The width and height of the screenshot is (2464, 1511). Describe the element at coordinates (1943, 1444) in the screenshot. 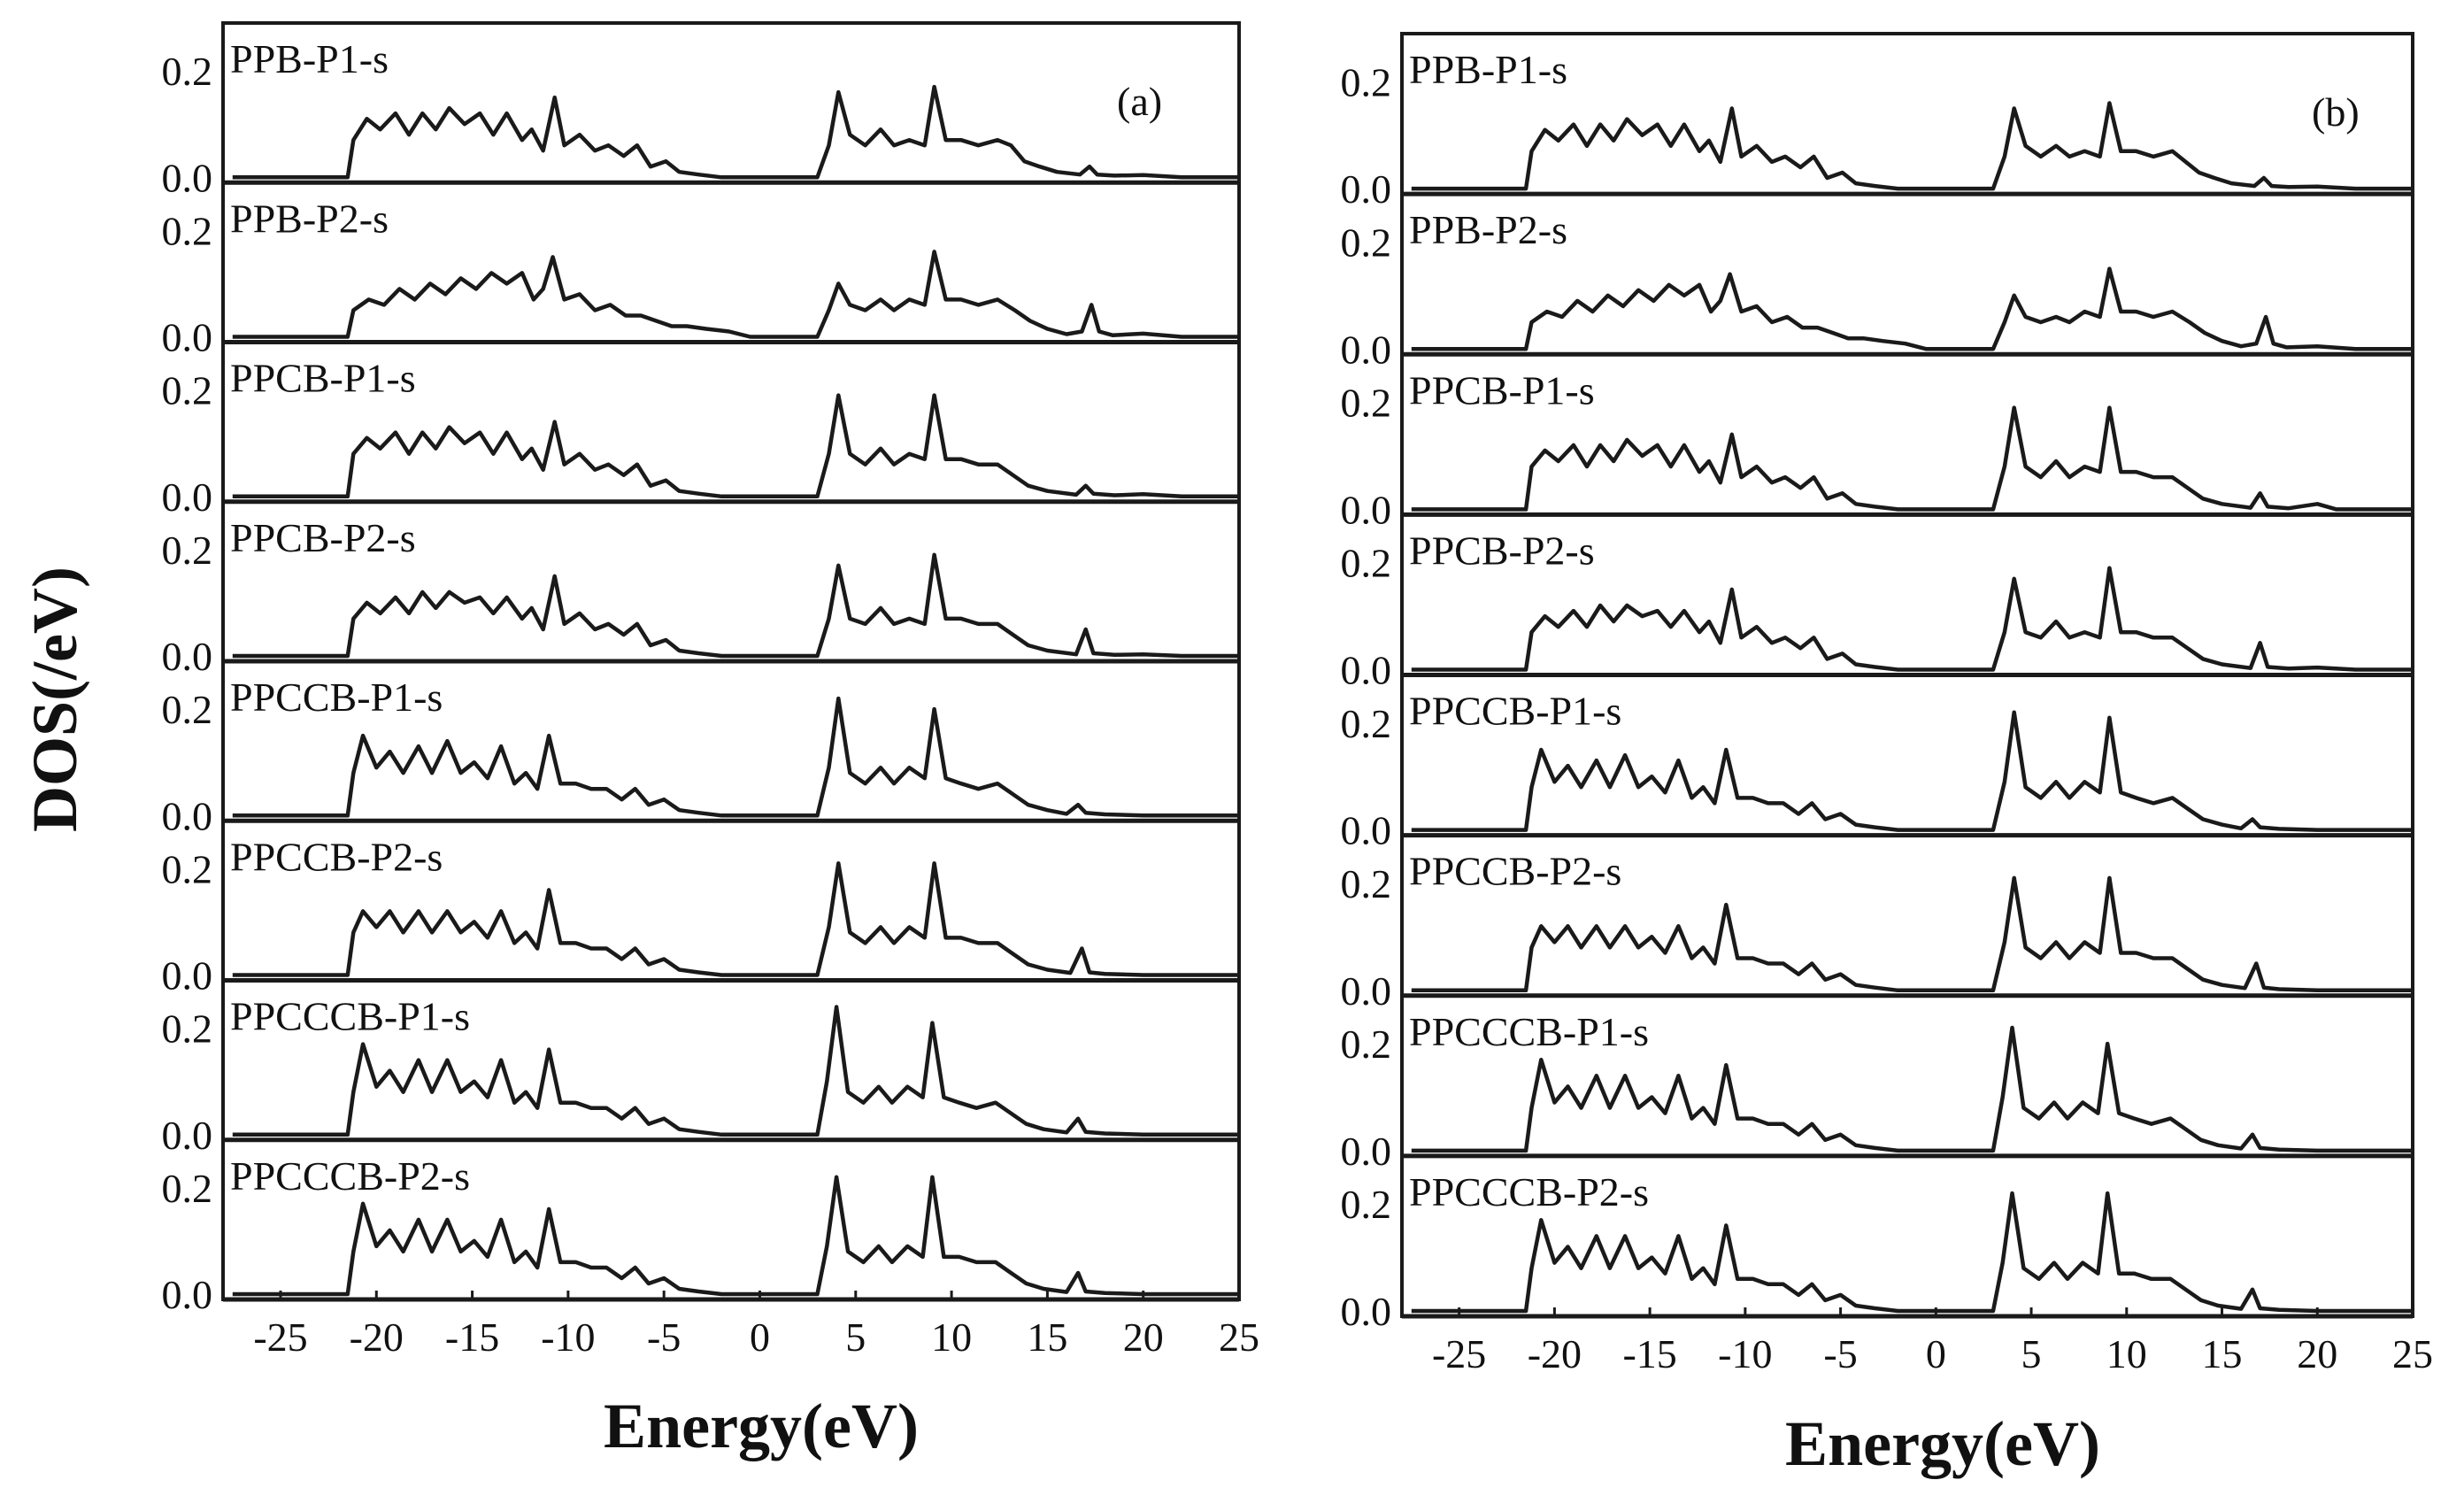

I see `x-axis-title-b: Energy(eV)` at that location.